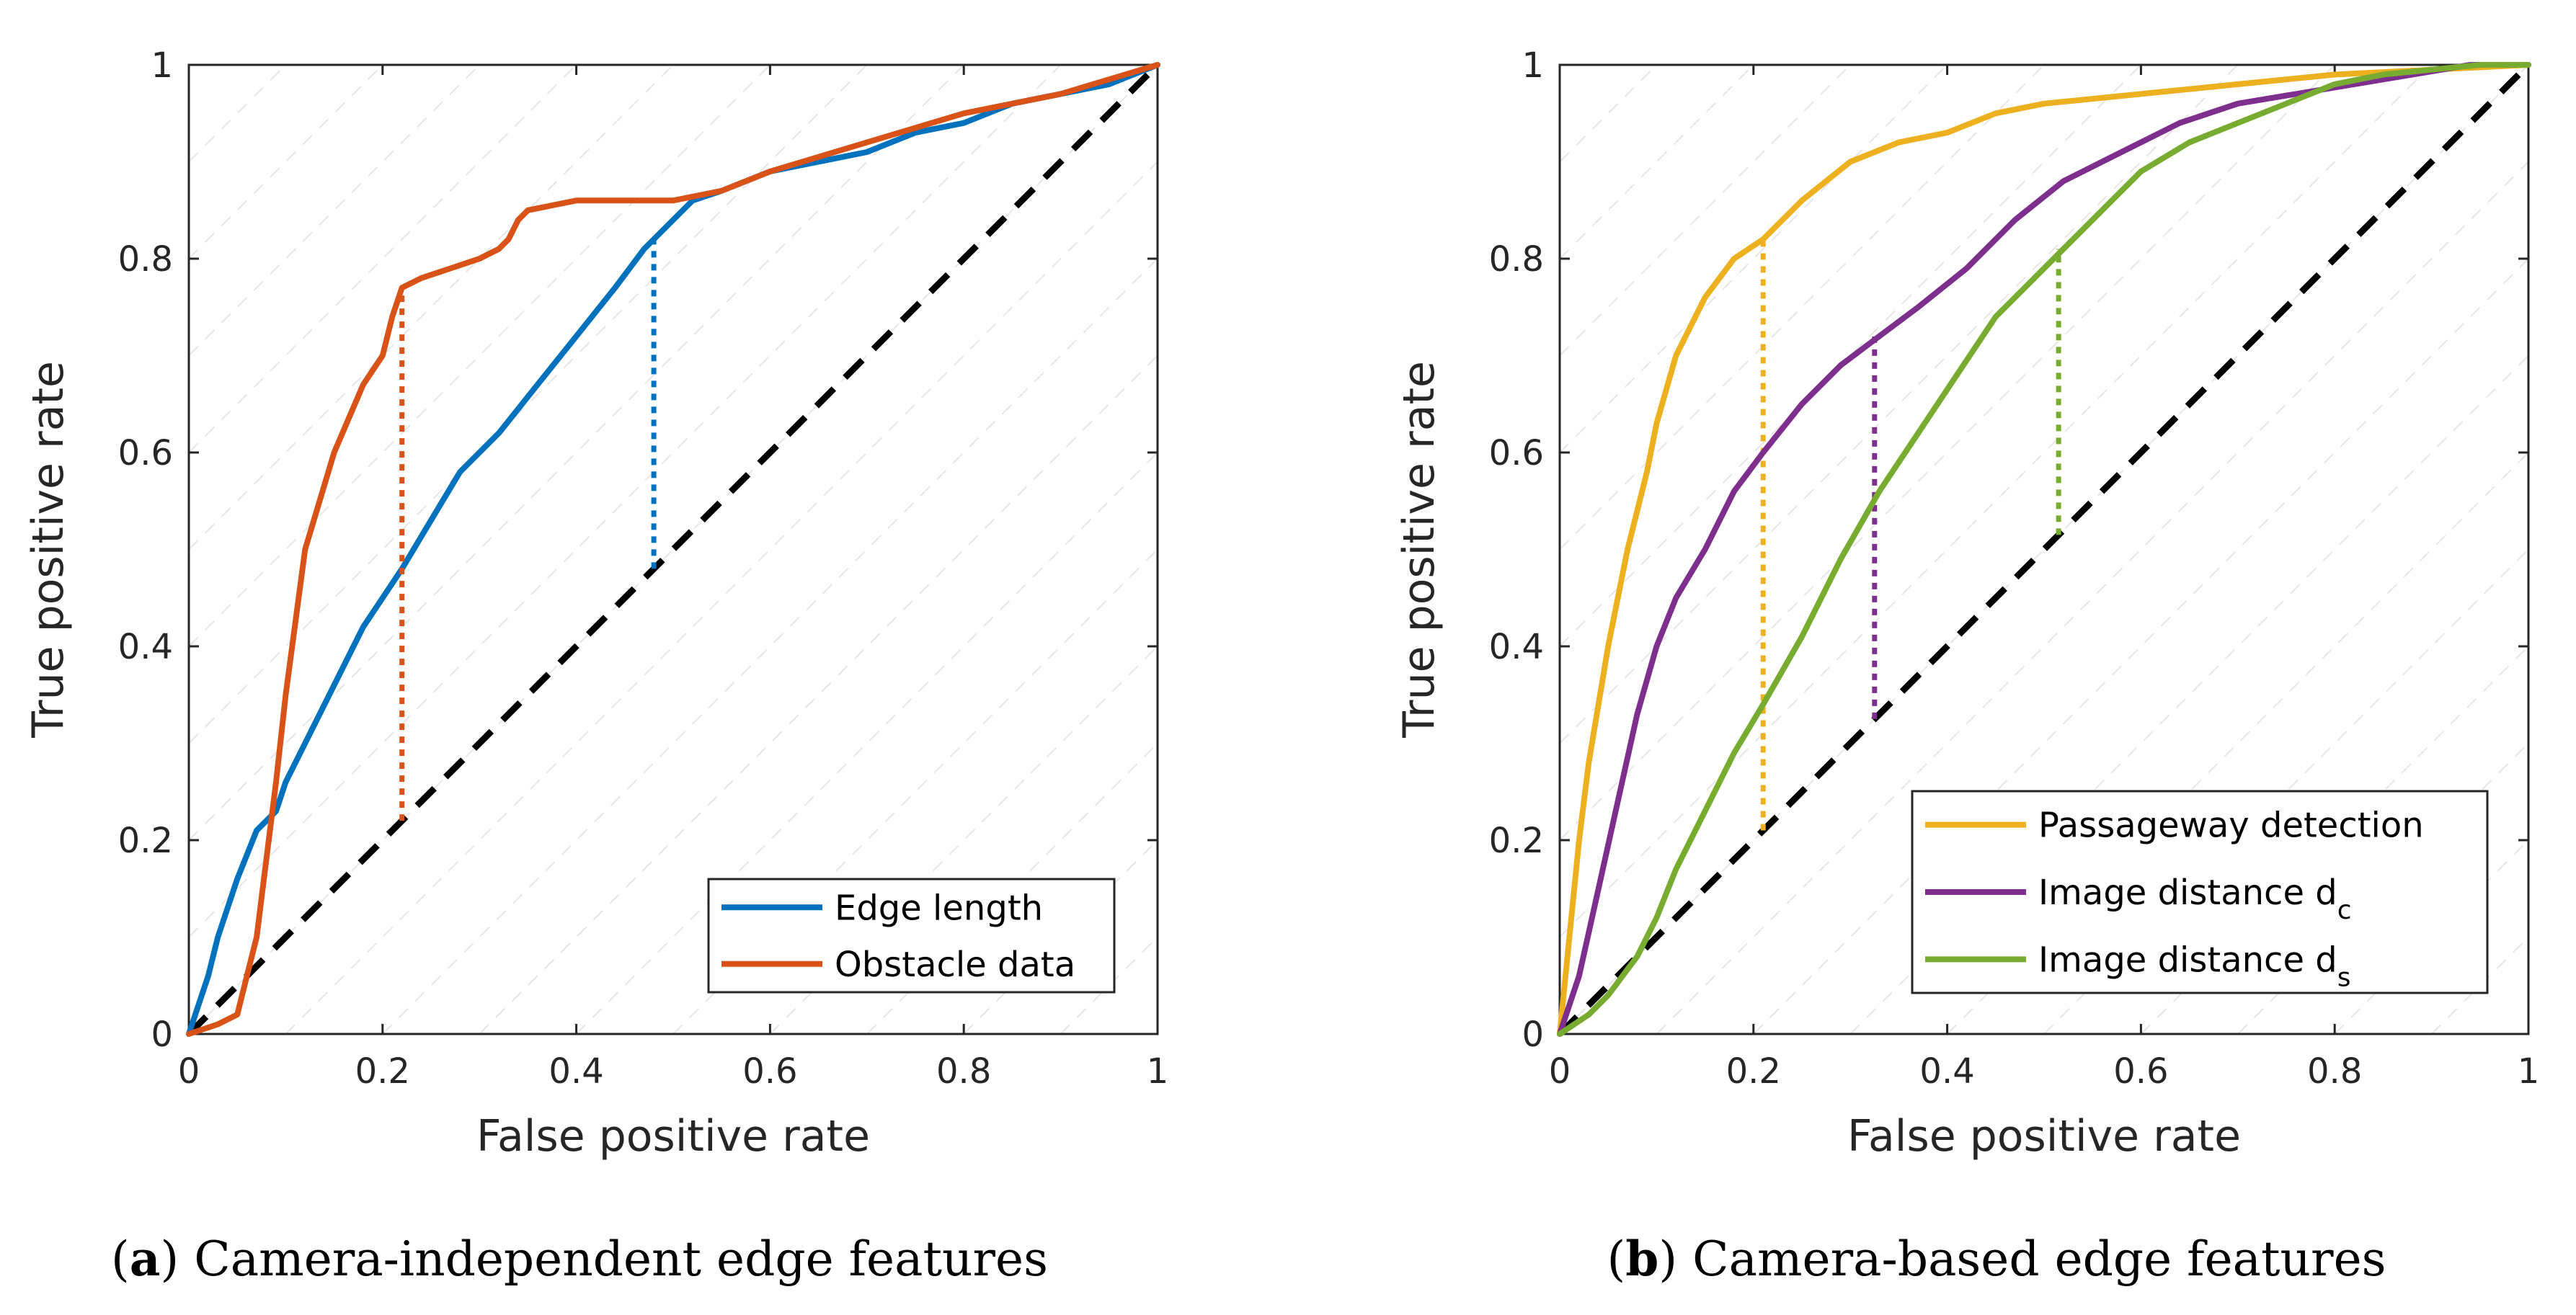  I want to click on panel-b-ytick-label: 0.4, so click(1517, 647).